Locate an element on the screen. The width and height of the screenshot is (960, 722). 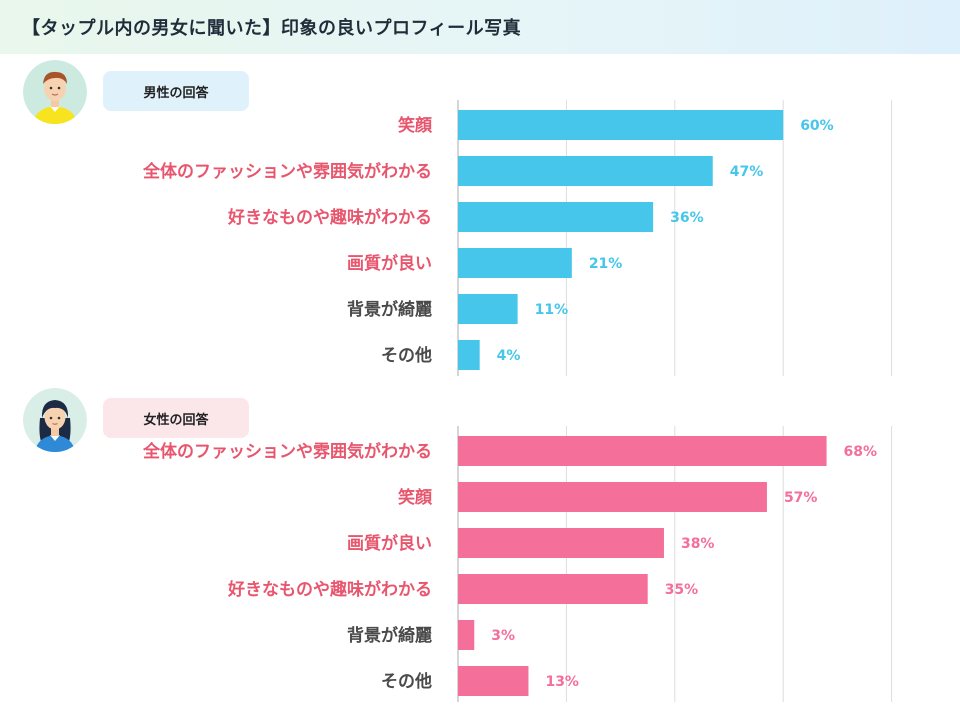
female-category-label: 画質が良い is located at coordinates (389, 543).